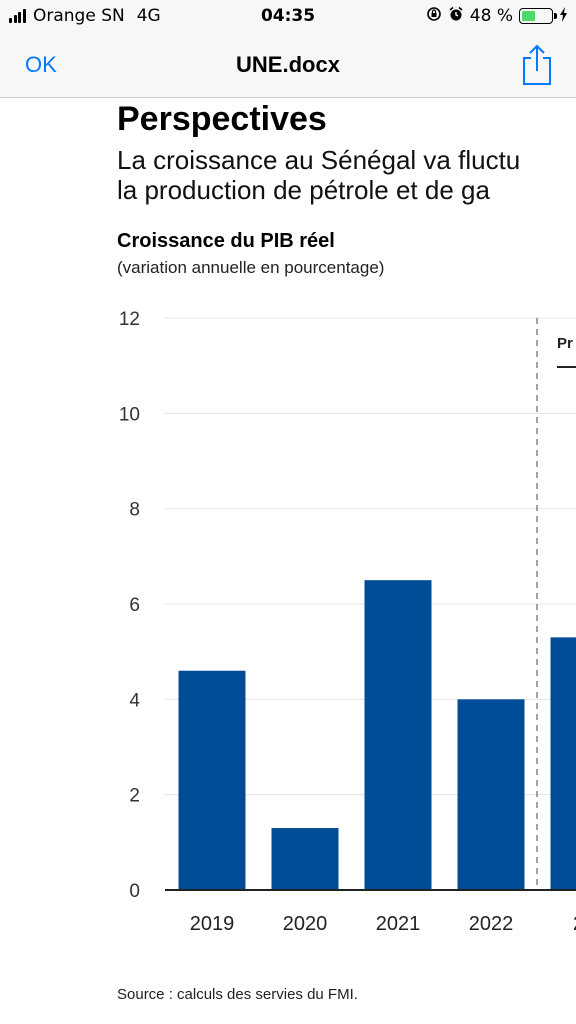  I want to click on status-bar: Orange SN 4G 04:35 48 %, so click(288, 17).